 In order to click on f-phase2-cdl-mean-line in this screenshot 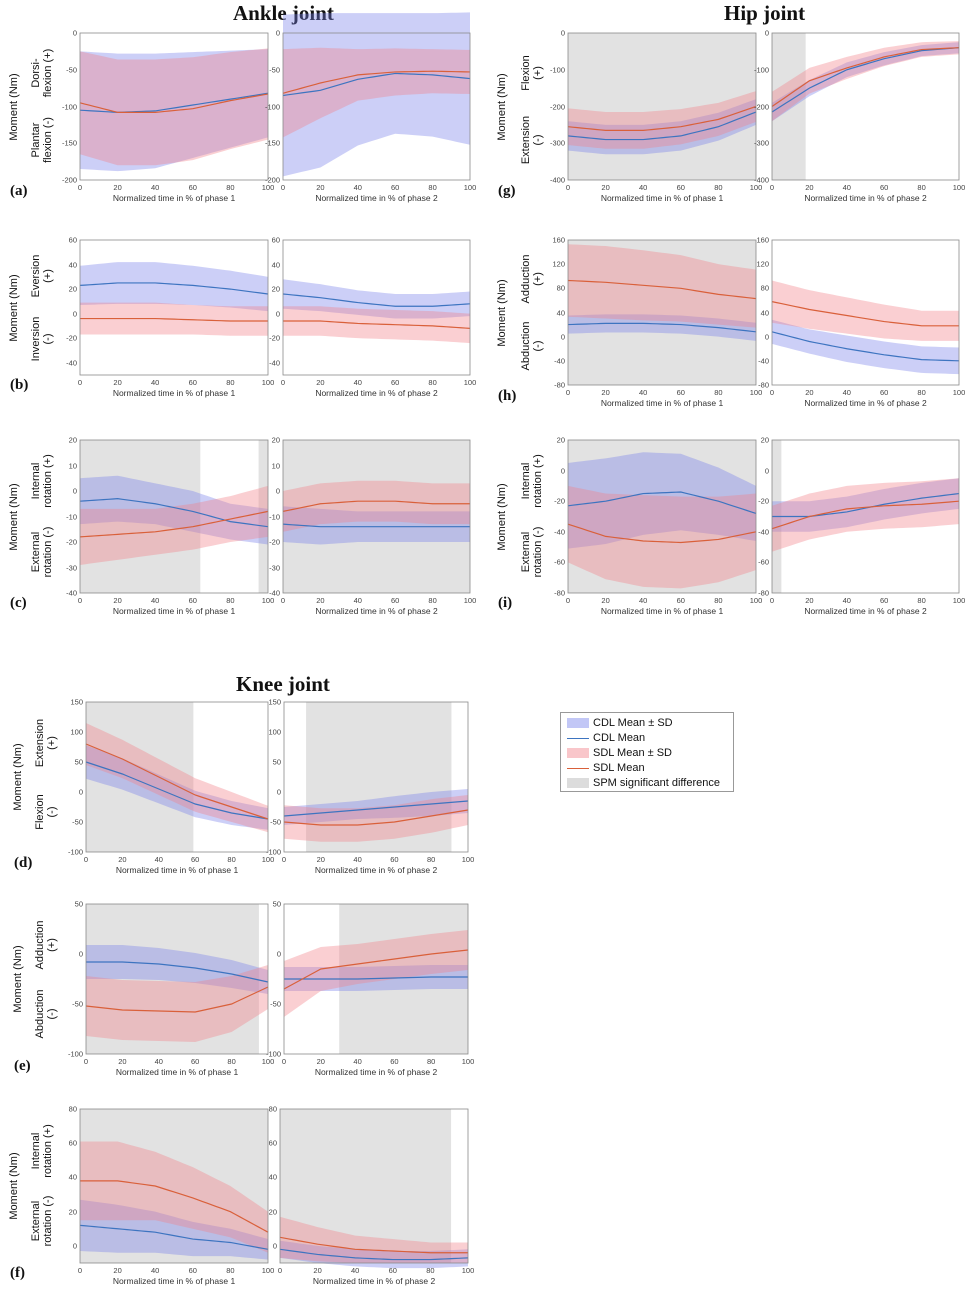, I will do `click(374, 1254)`.